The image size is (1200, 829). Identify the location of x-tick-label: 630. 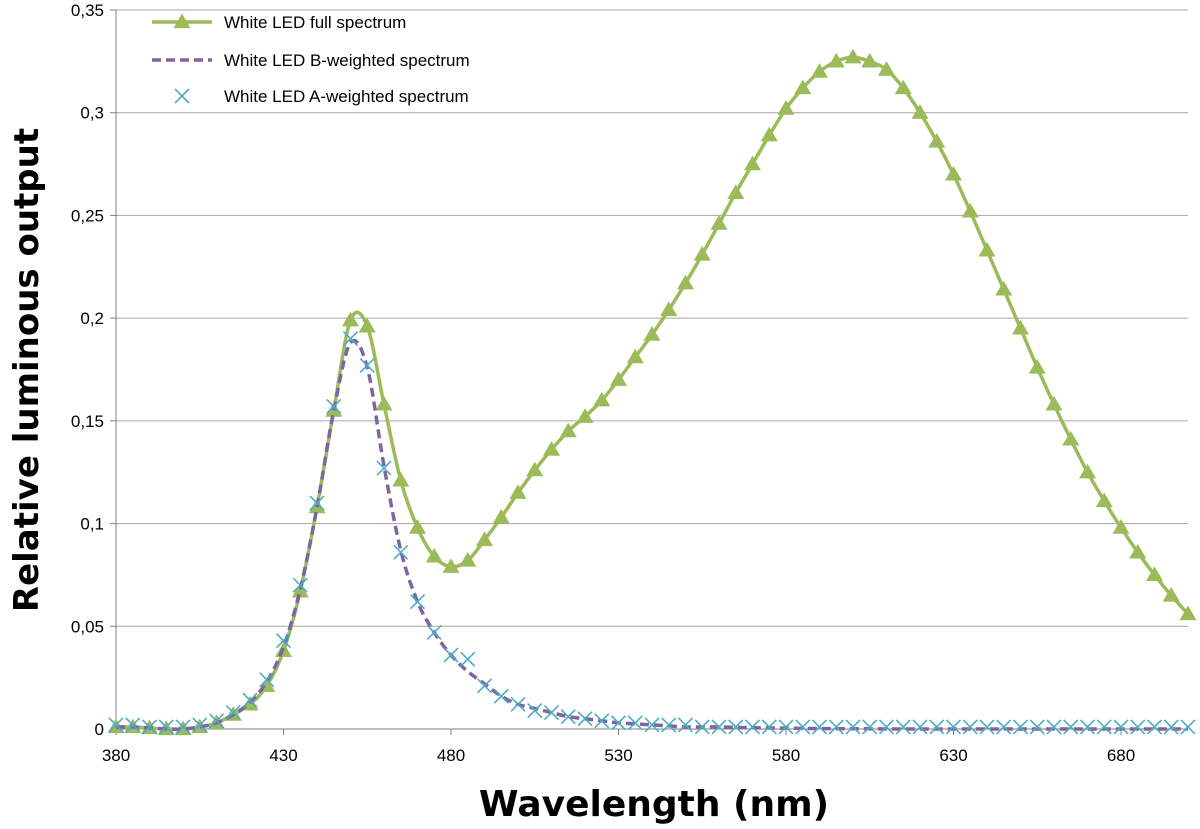
(953, 755).